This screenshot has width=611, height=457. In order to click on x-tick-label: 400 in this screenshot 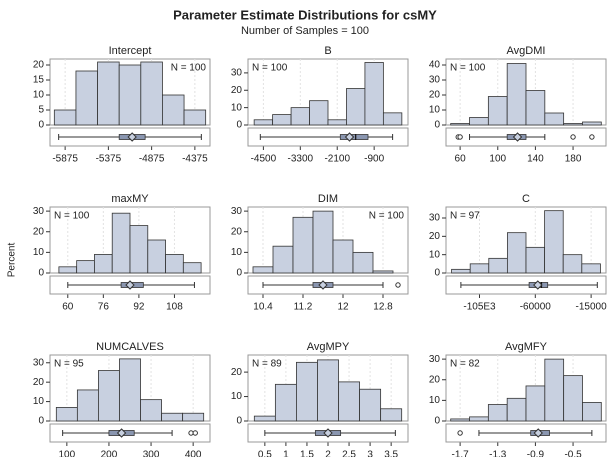, I will do `click(193, 453)`.